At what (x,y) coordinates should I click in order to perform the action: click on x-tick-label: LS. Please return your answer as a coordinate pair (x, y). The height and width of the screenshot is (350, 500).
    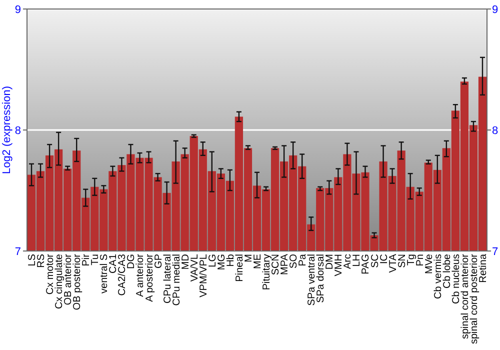
    Looking at the image, I should click on (32, 260).